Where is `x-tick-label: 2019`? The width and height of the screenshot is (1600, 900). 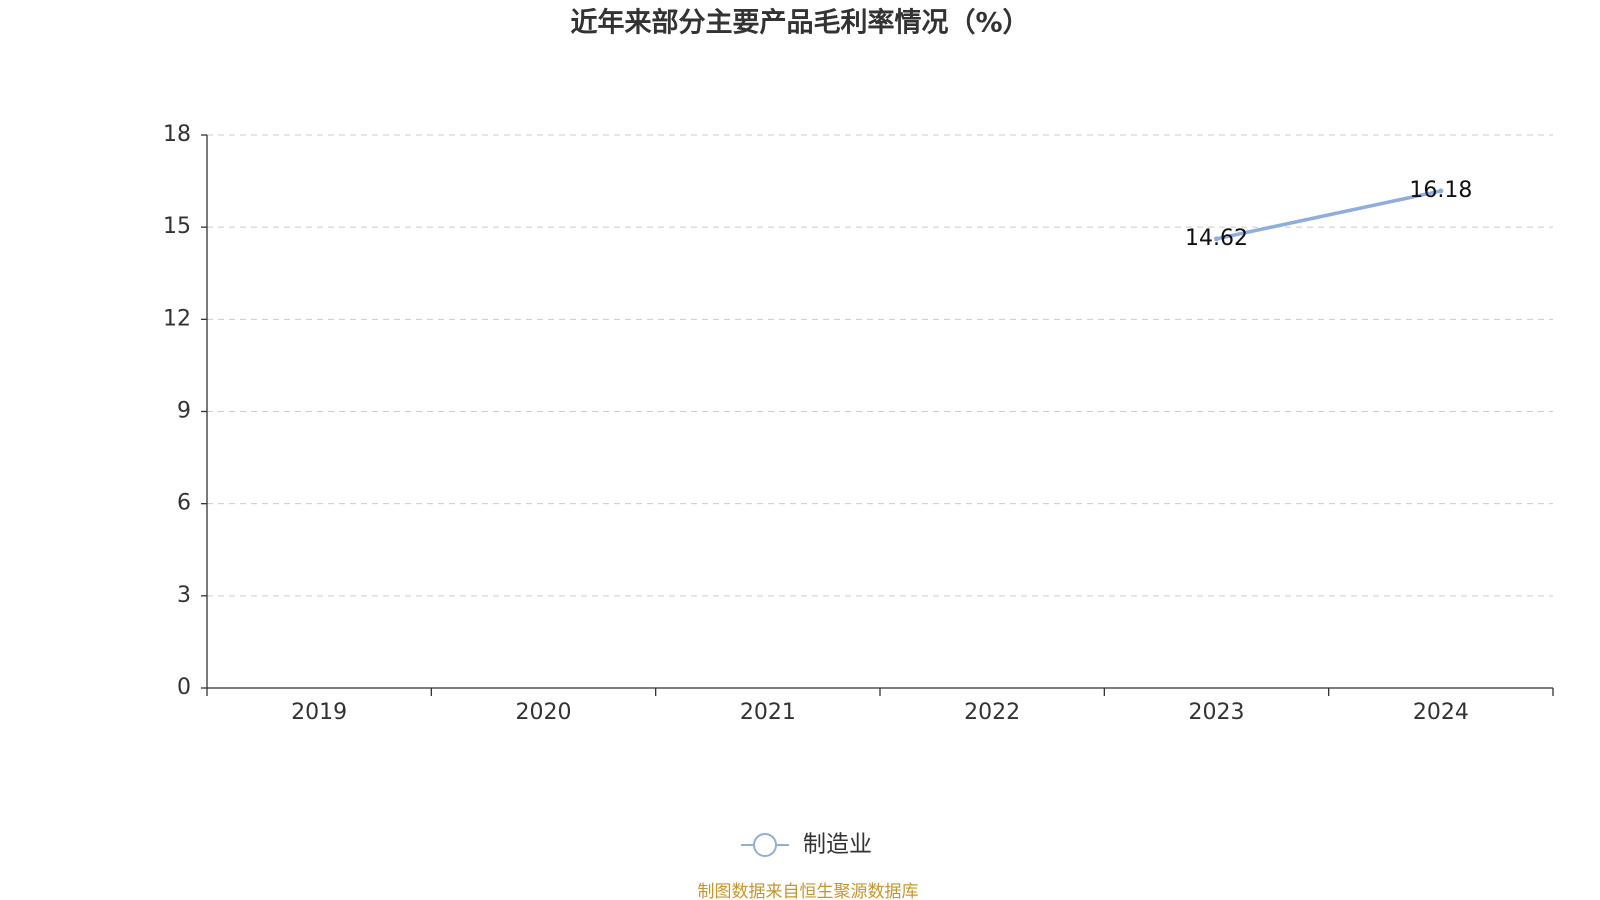
x-tick-label: 2019 is located at coordinates (319, 712).